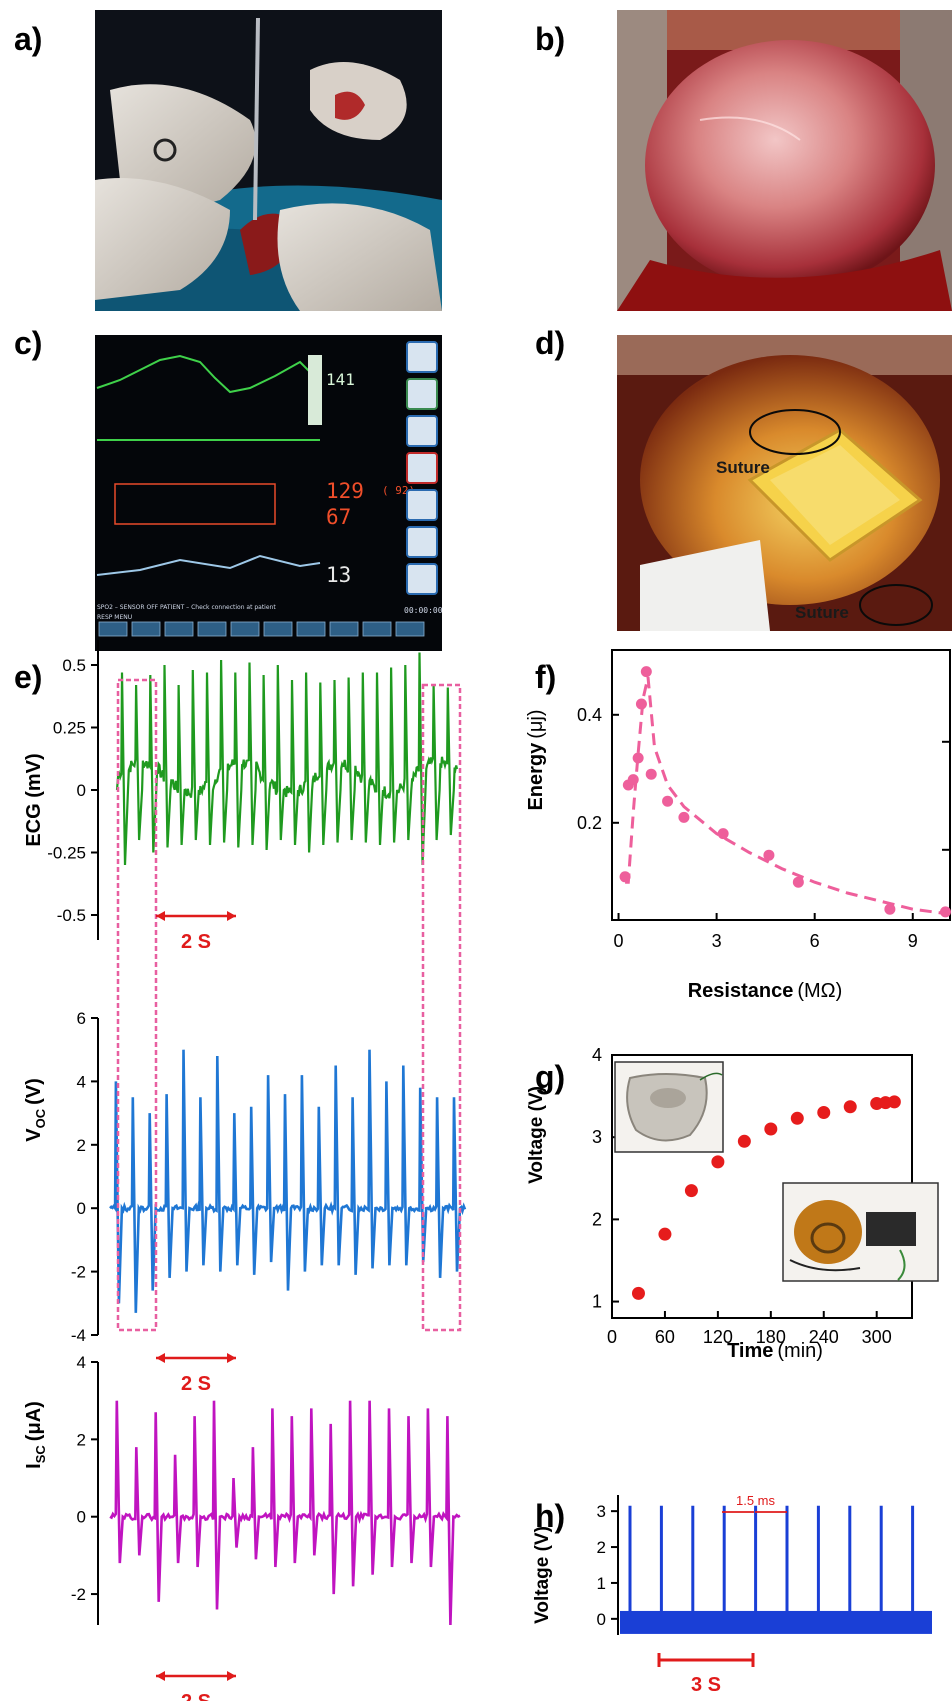  I want to click on panel-d-label: d), so click(550, 343).